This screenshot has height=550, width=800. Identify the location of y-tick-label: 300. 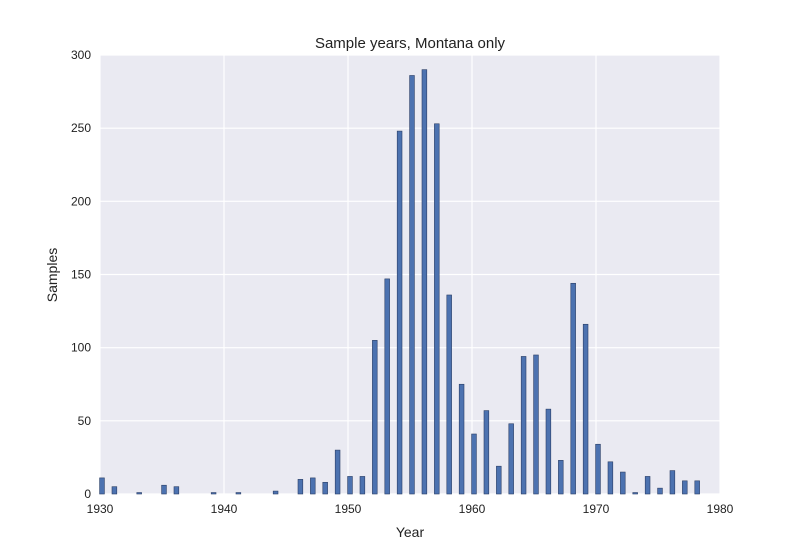
(81, 55).